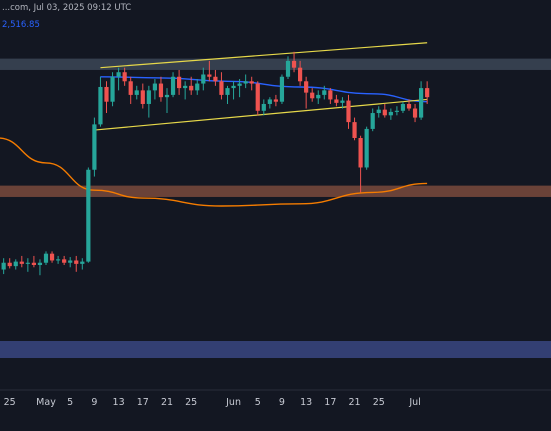 Image resolution: width=551 pixels, height=431 pixels. What do you see at coordinates (214, 172) in the screenshot?
I see `moving-average-orange` at bounding box center [214, 172].